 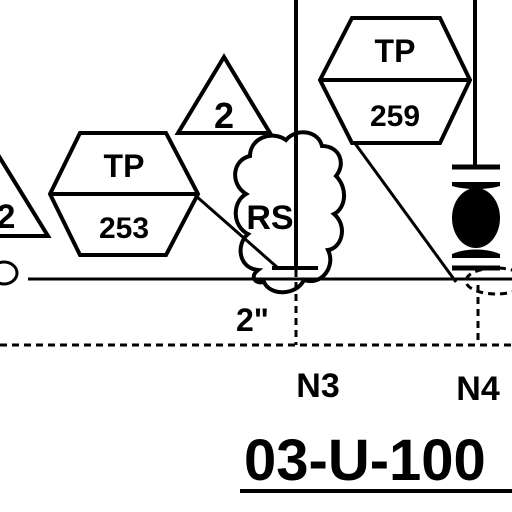 I want to click on leader-line-tp253, so click(x=237, y=232).